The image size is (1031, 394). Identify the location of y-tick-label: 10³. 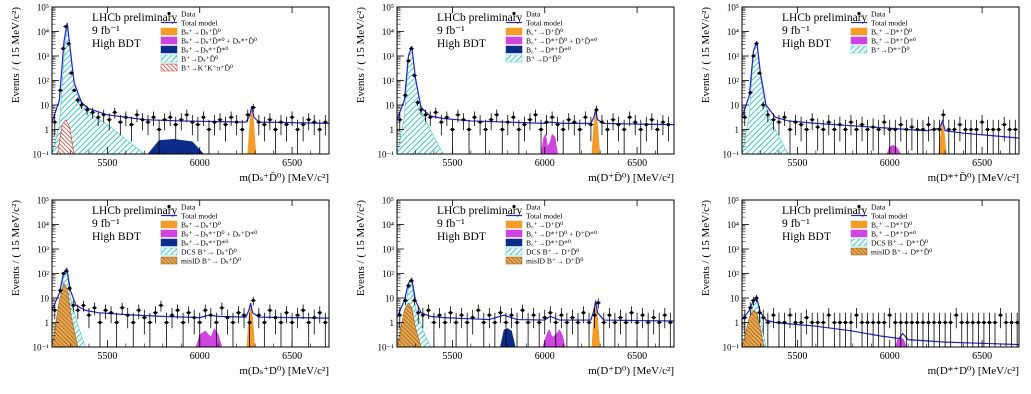
(388, 250).